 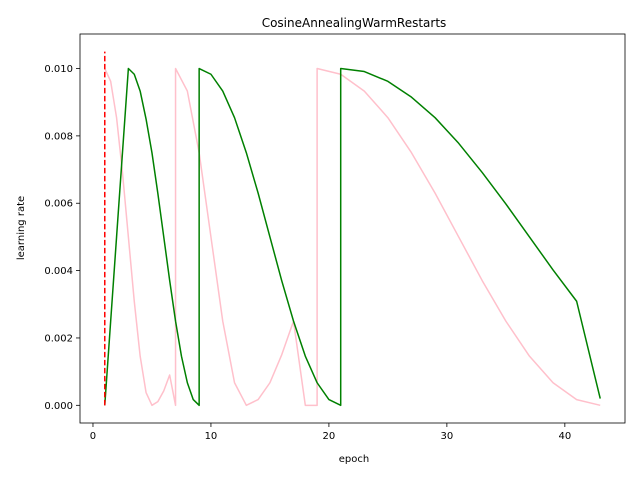 I want to click on y-axis: 0.000 0.002 0.004 0.006 0.008 0.010, so click(x=62, y=238).